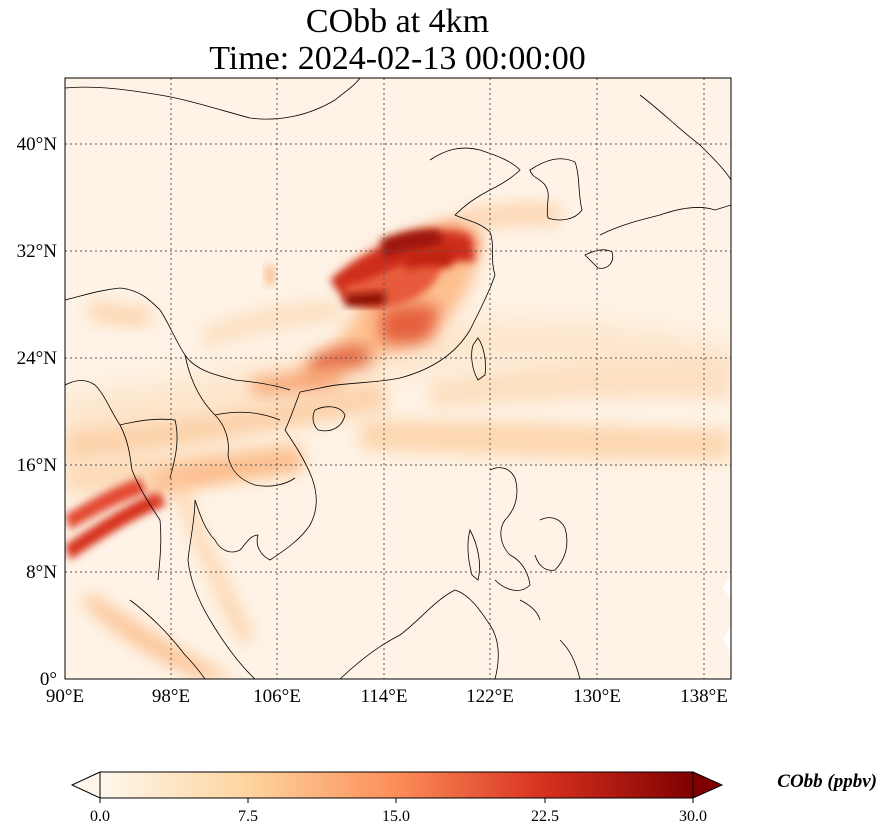 This screenshot has height=836, width=887. What do you see at coordinates (827, 781) in the screenshot?
I see `colorbar-label: CObb (ppbv)` at bounding box center [827, 781].